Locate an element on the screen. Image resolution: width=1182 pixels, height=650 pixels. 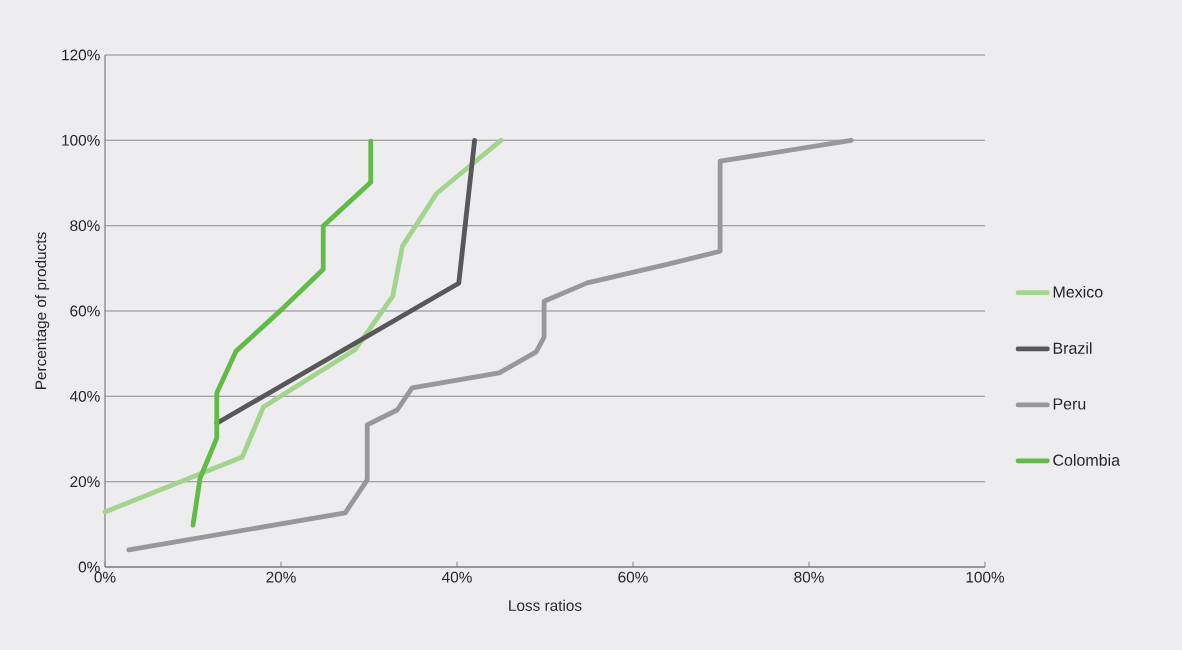
x-tick-label: 100% is located at coordinates (985, 577).